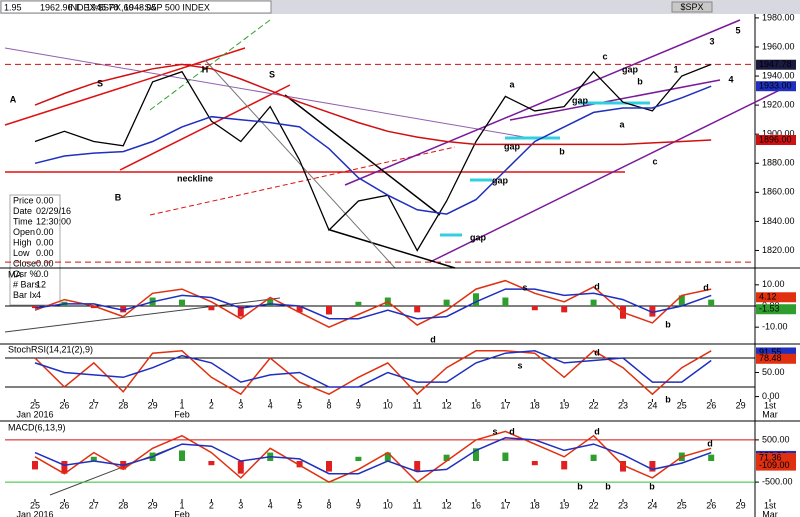 This screenshot has height=517, width=800. I want to click on x-tick-label: 12, so click(447, 505).